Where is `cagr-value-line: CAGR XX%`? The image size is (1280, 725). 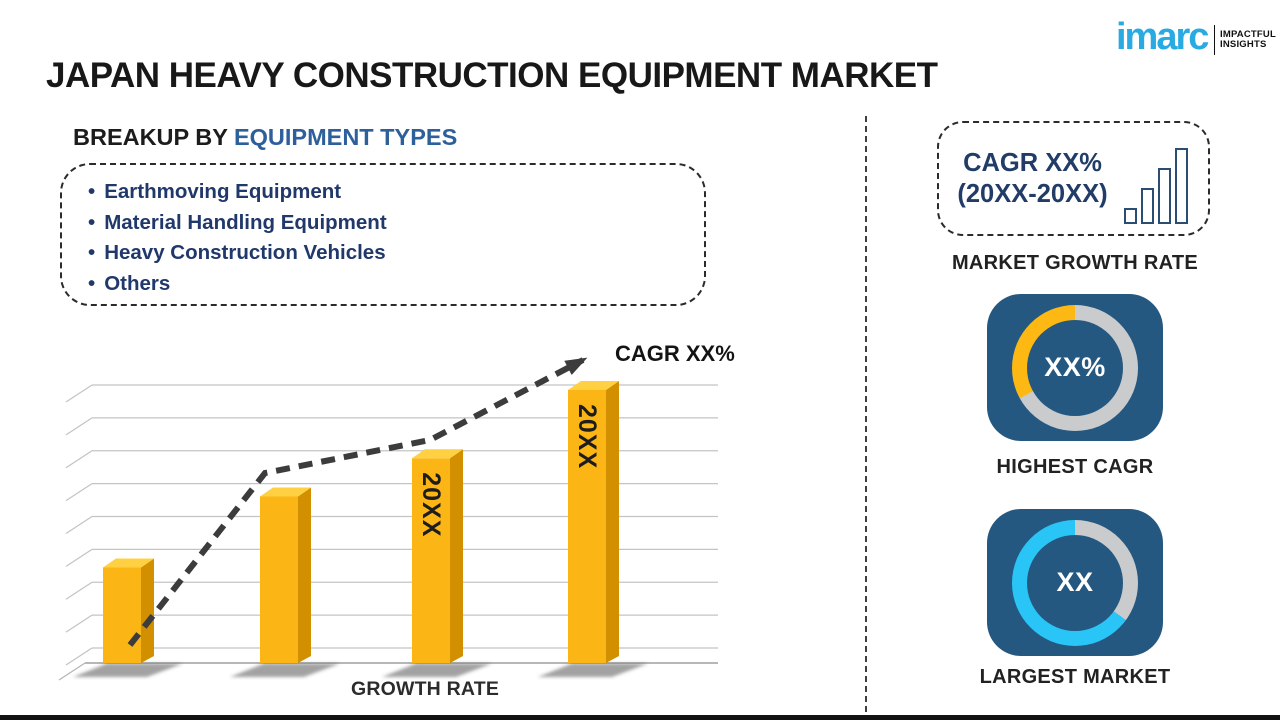 cagr-value-line: CAGR XX% is located at coordinates (1032, 162).